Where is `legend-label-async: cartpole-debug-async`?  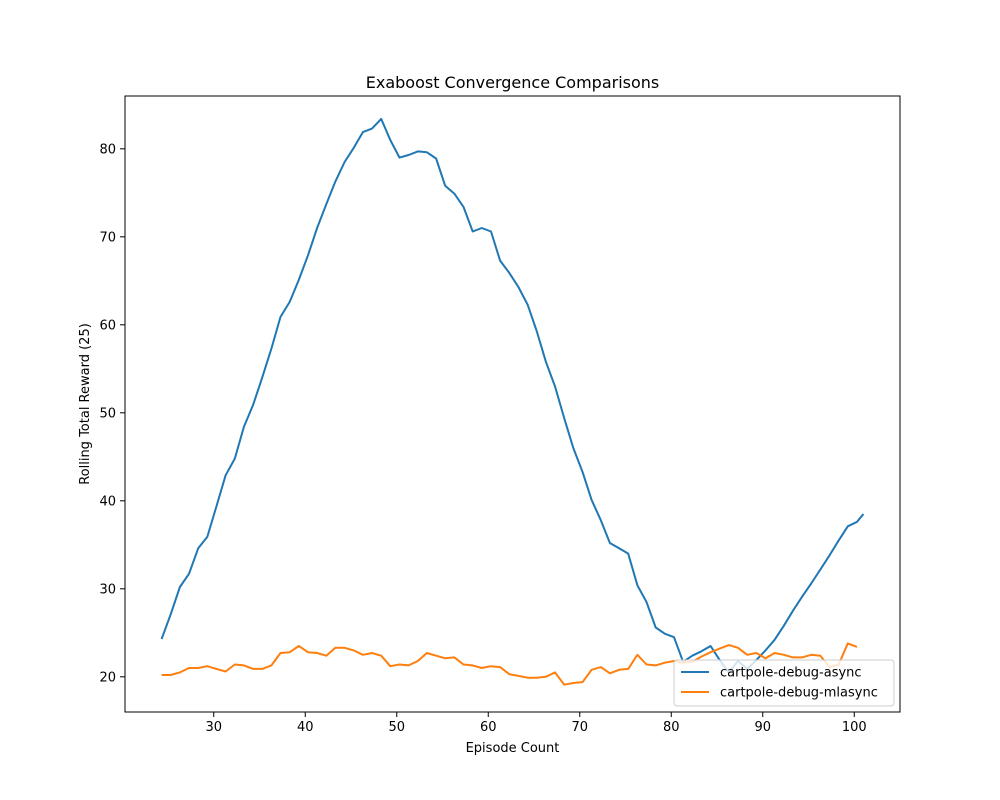
legend-label-async: cartpole-debug-async is located at coordinates (791, 673).